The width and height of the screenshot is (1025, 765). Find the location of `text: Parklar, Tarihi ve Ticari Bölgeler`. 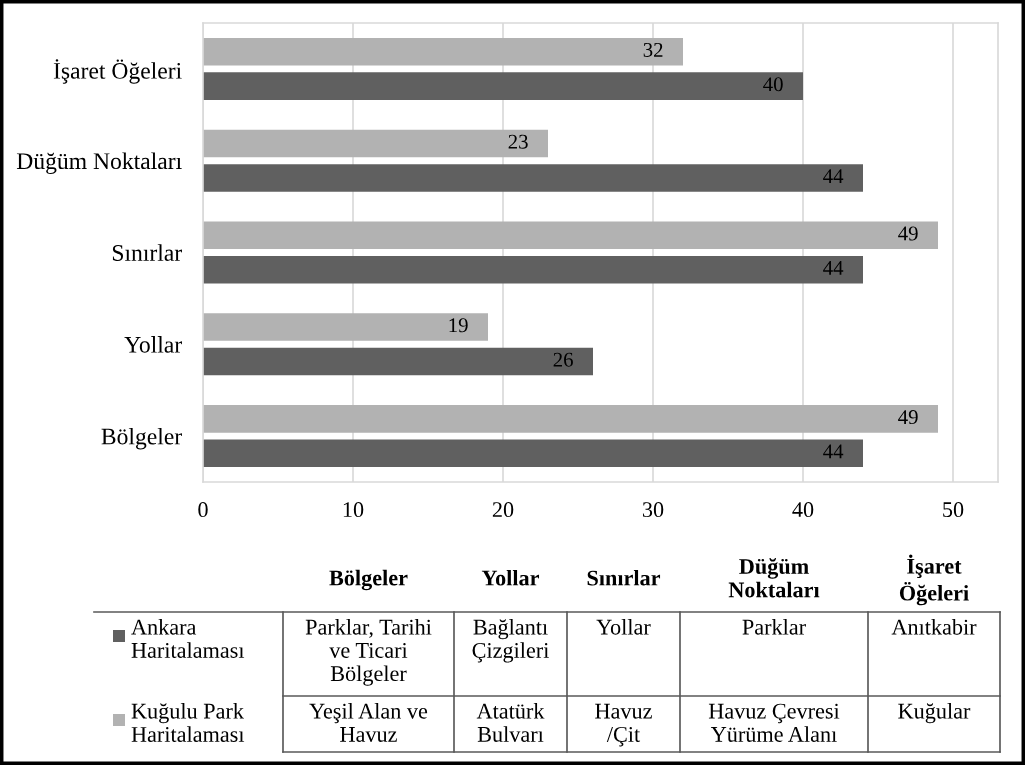

text: Parklar, Tarihi ve Ticari Bölgeler is located at coordinates (368, 652).